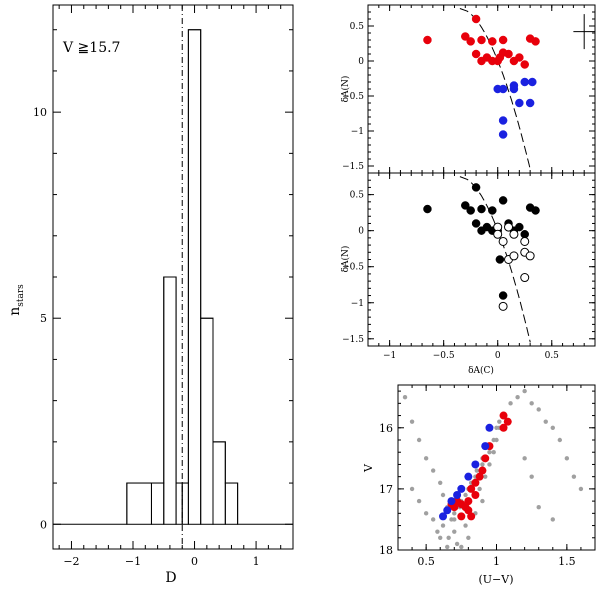  Describe the element at coordinates (133, 561) in the screenshot. I see `hist-x-tick-label: −1` at that location.